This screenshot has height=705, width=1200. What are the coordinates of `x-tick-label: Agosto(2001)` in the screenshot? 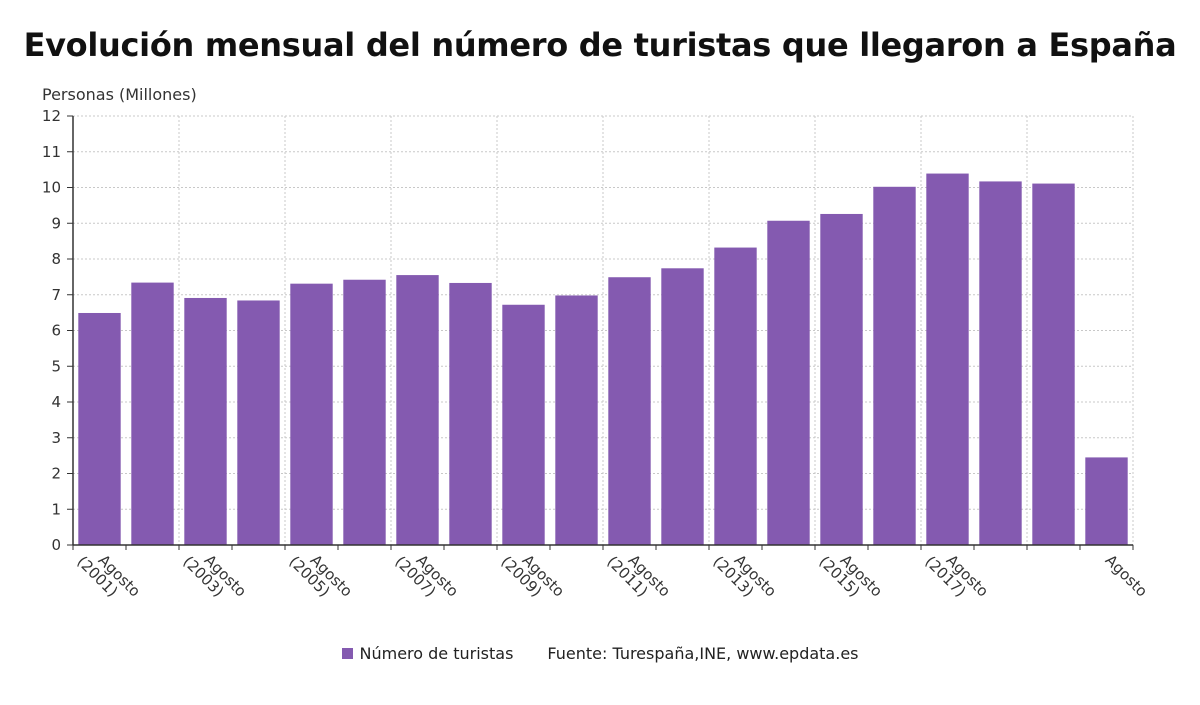 It's located at (108, 576).